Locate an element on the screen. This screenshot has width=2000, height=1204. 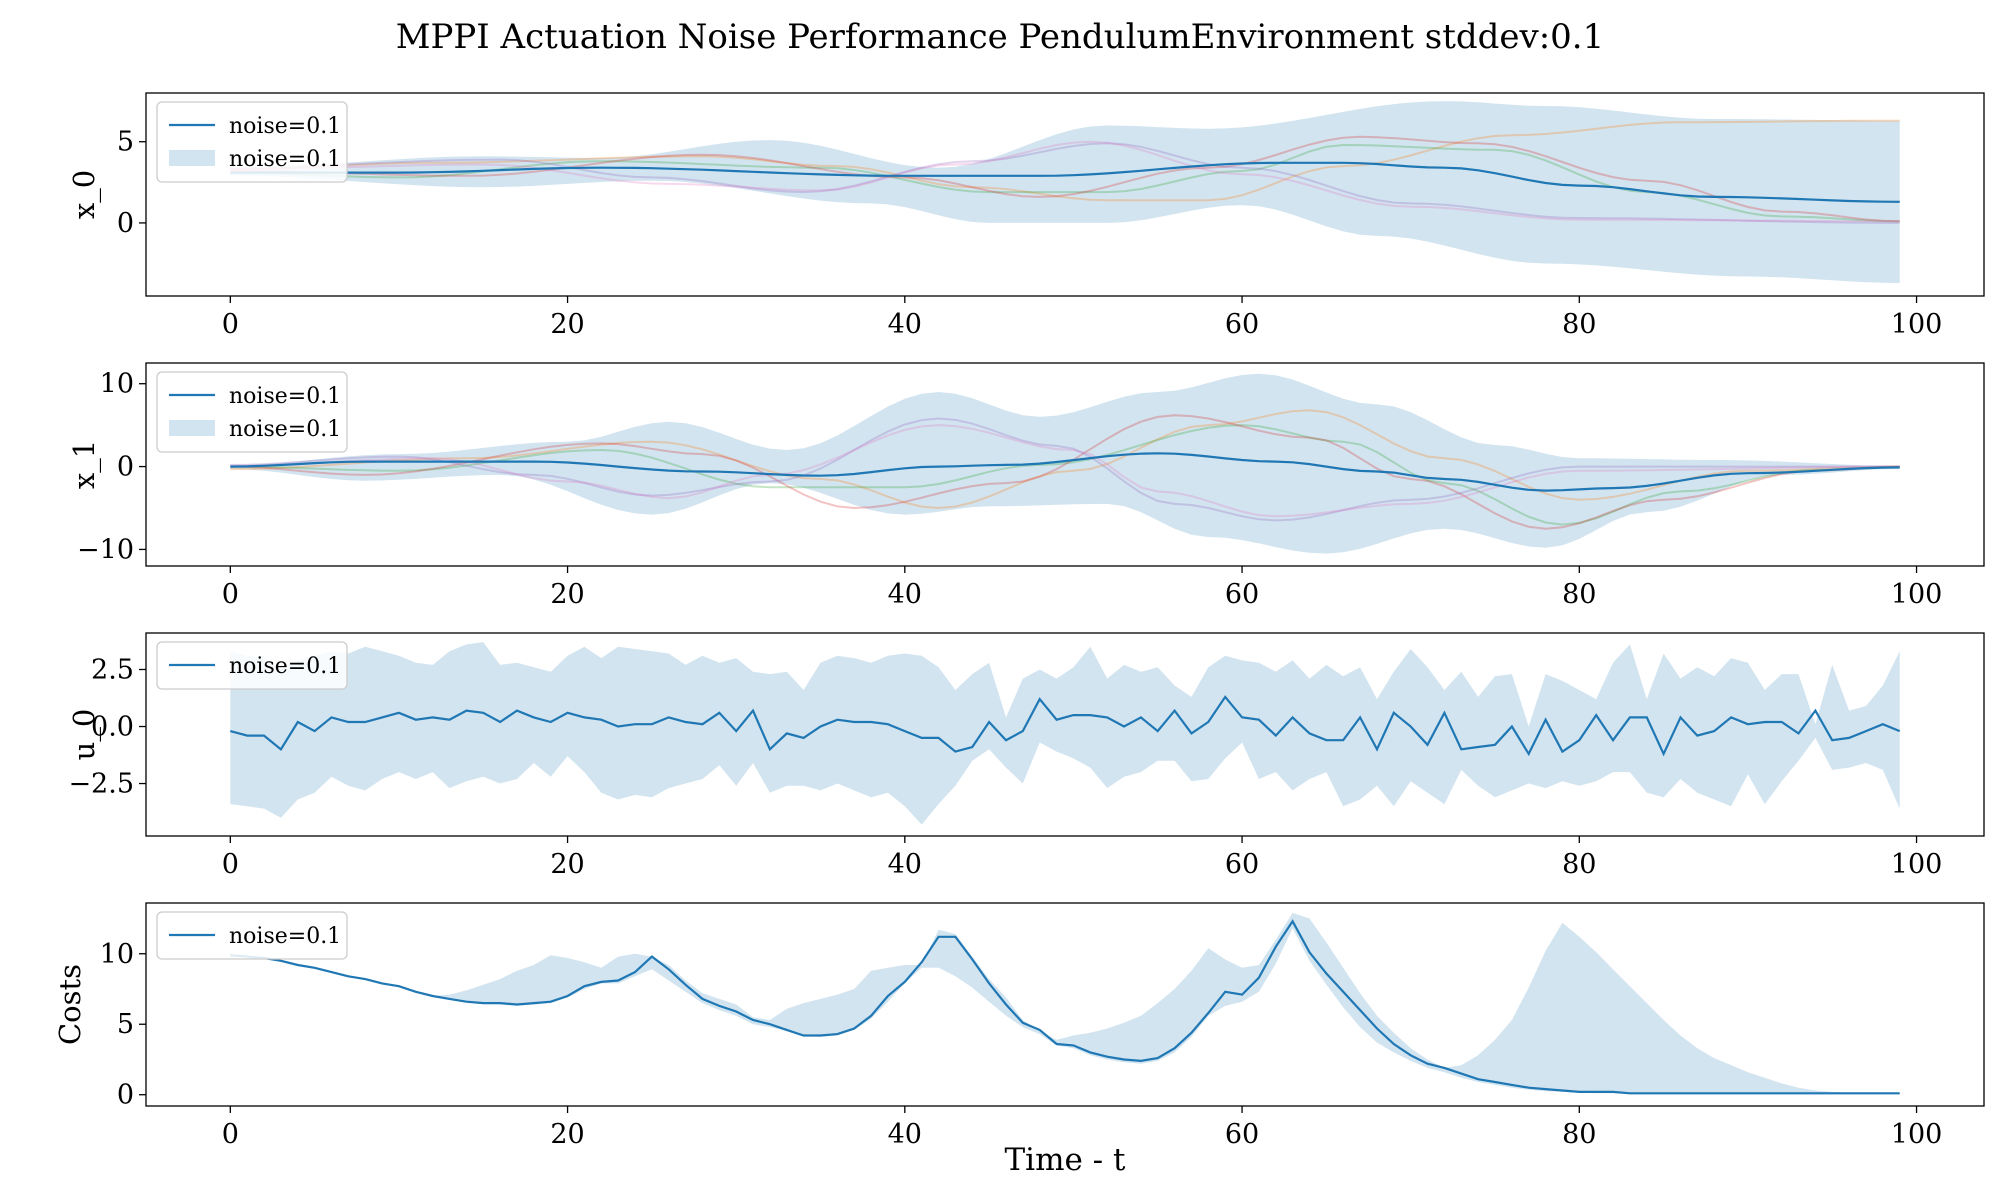
subplot-2-xtick-label-5: 100 is located at coordinates (1917, 864).